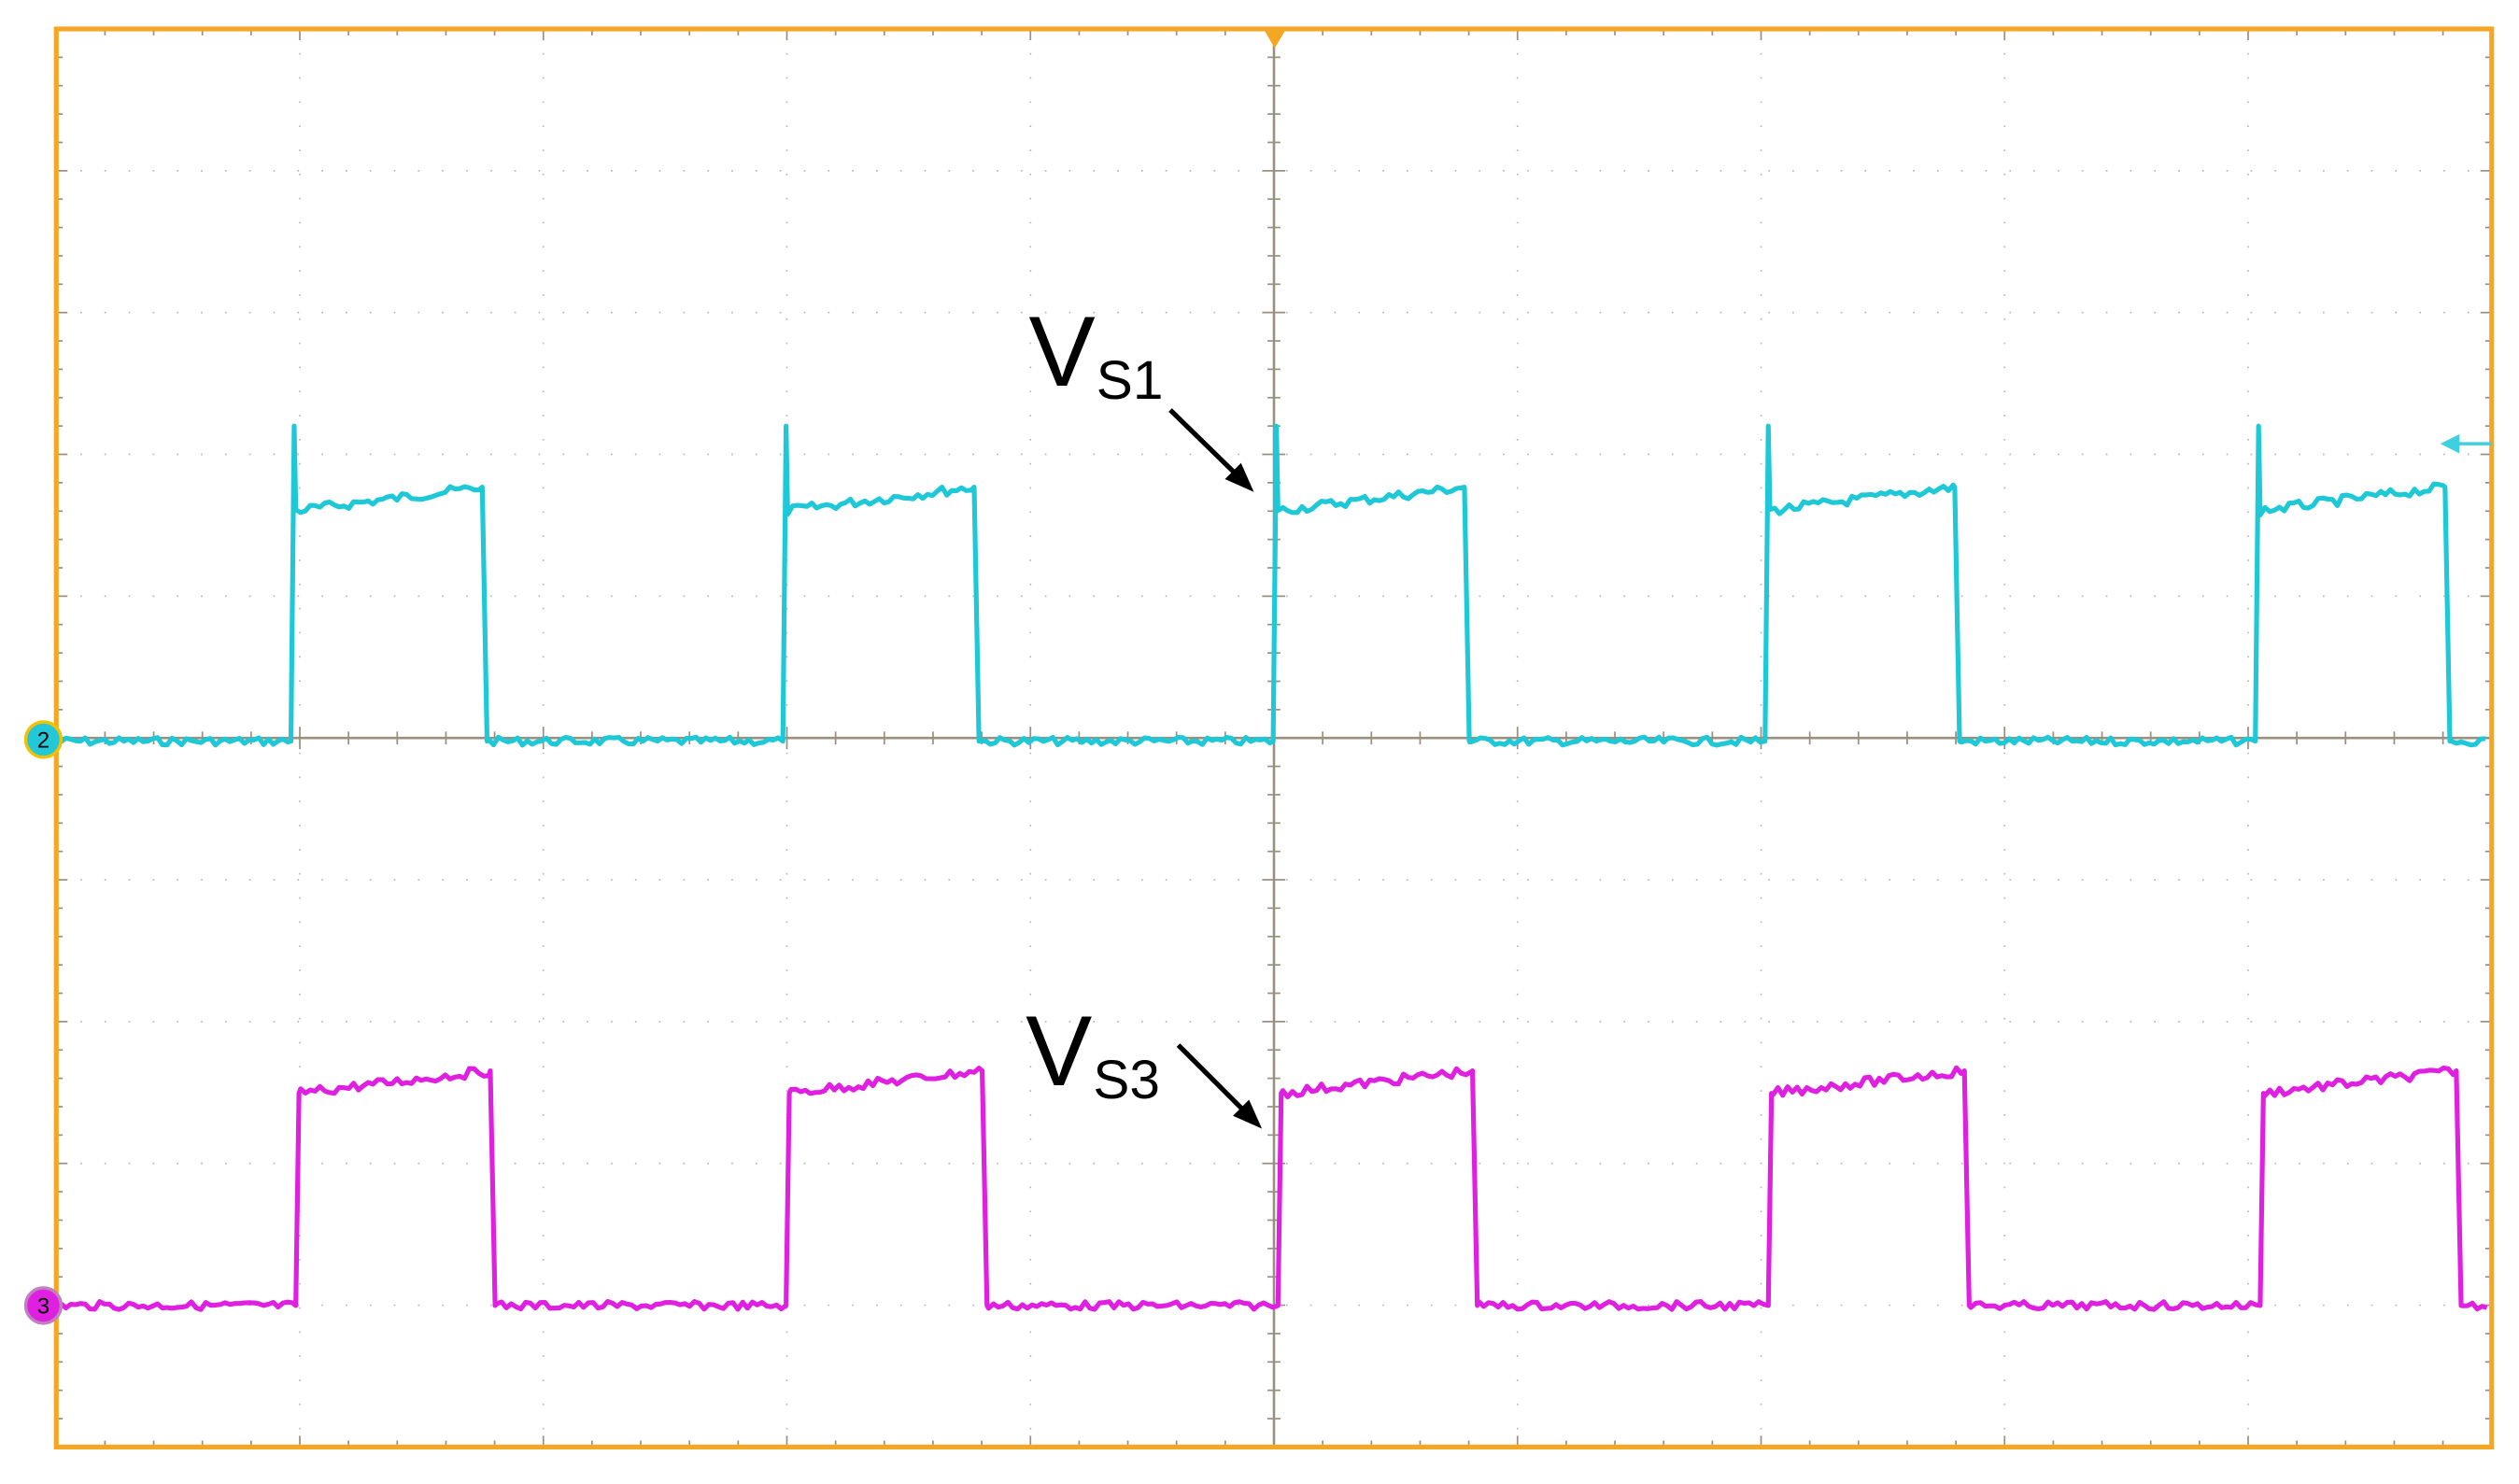 Image resolution: width=2519 pixels, height=1484 pixels. What do you see at coordinates (1274, 38) in the screenshot?
I see `trigger-position-marker` at bounding box center [1274, 38].